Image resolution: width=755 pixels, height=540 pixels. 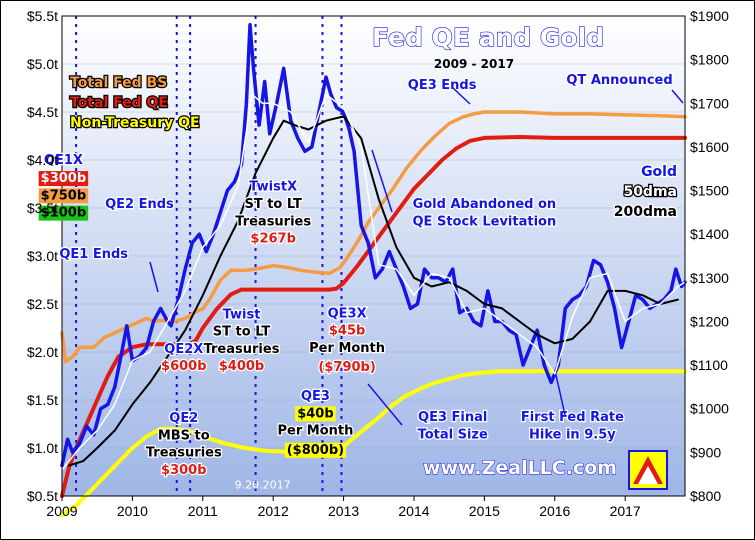 I want to click on y-right-tick-label: $1300, so click(x=709, y=278).